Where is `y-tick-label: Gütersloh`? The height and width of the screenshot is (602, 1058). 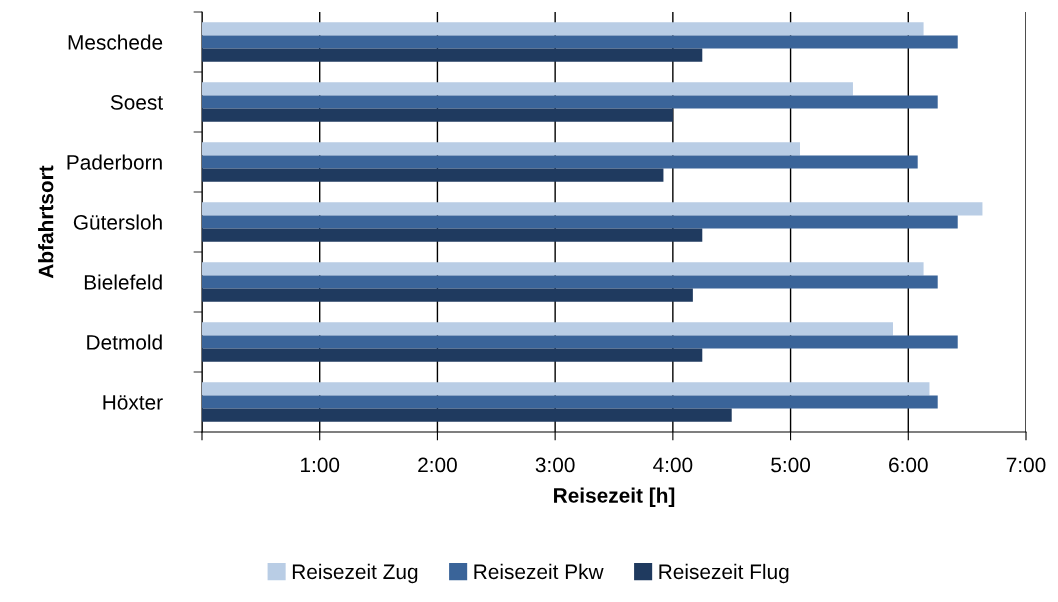 y-tick-label: Gütersloh is located at coordinates (117, 222).